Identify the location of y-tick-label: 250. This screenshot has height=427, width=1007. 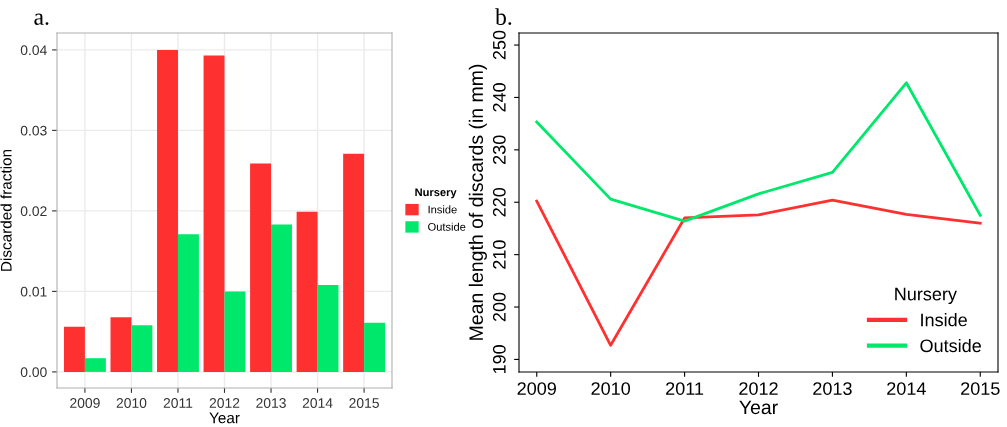
(499, 45).